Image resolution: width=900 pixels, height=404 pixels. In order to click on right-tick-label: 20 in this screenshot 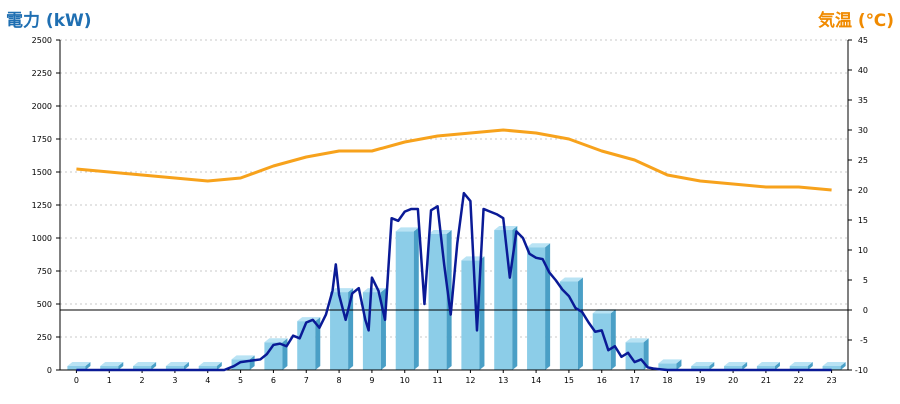, I will do `click(863, 190)`.